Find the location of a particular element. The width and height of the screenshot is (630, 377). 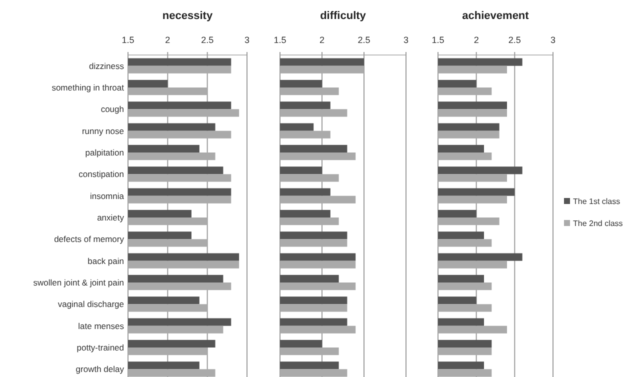

y-tick-label: palpitation is located at coordinates (104, 153).